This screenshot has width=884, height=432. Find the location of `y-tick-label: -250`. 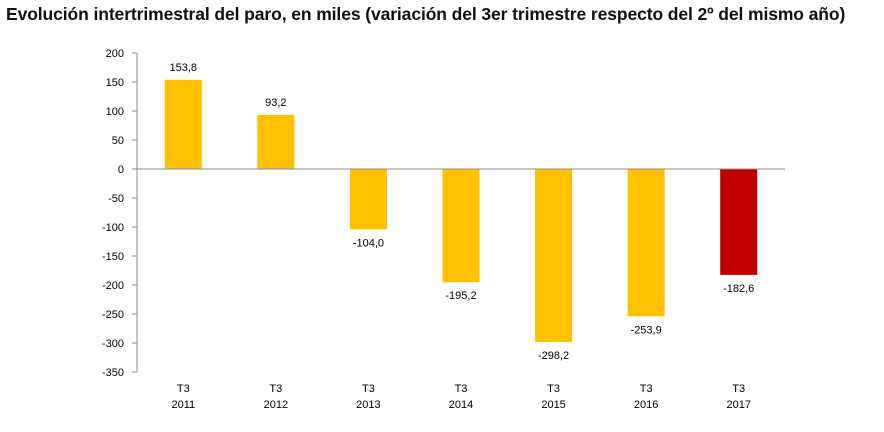

y-tick-label: -250 is located at coordinates (113, 315).